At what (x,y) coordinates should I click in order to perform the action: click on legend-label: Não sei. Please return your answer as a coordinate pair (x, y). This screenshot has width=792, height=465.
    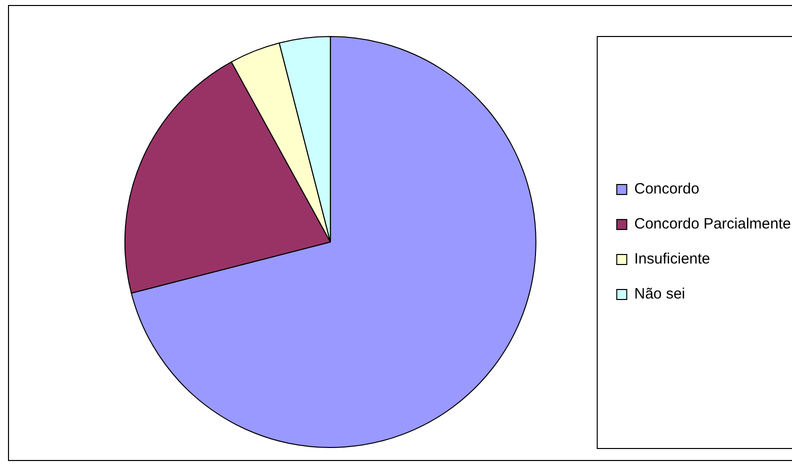
    Looking at the image, I should click on (660, 294).